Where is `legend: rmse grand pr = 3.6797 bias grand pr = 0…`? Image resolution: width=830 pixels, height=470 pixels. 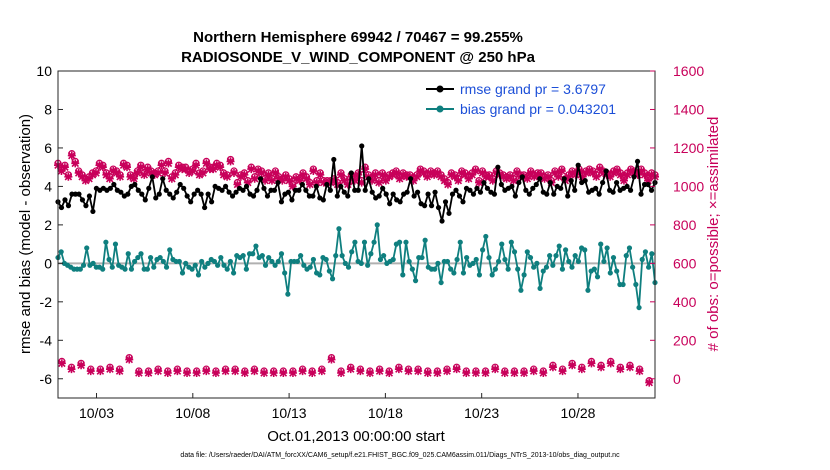 legend: rmse grand pr = 3.6797 bias grand pr = 0… is located at coordinates (521, 99).